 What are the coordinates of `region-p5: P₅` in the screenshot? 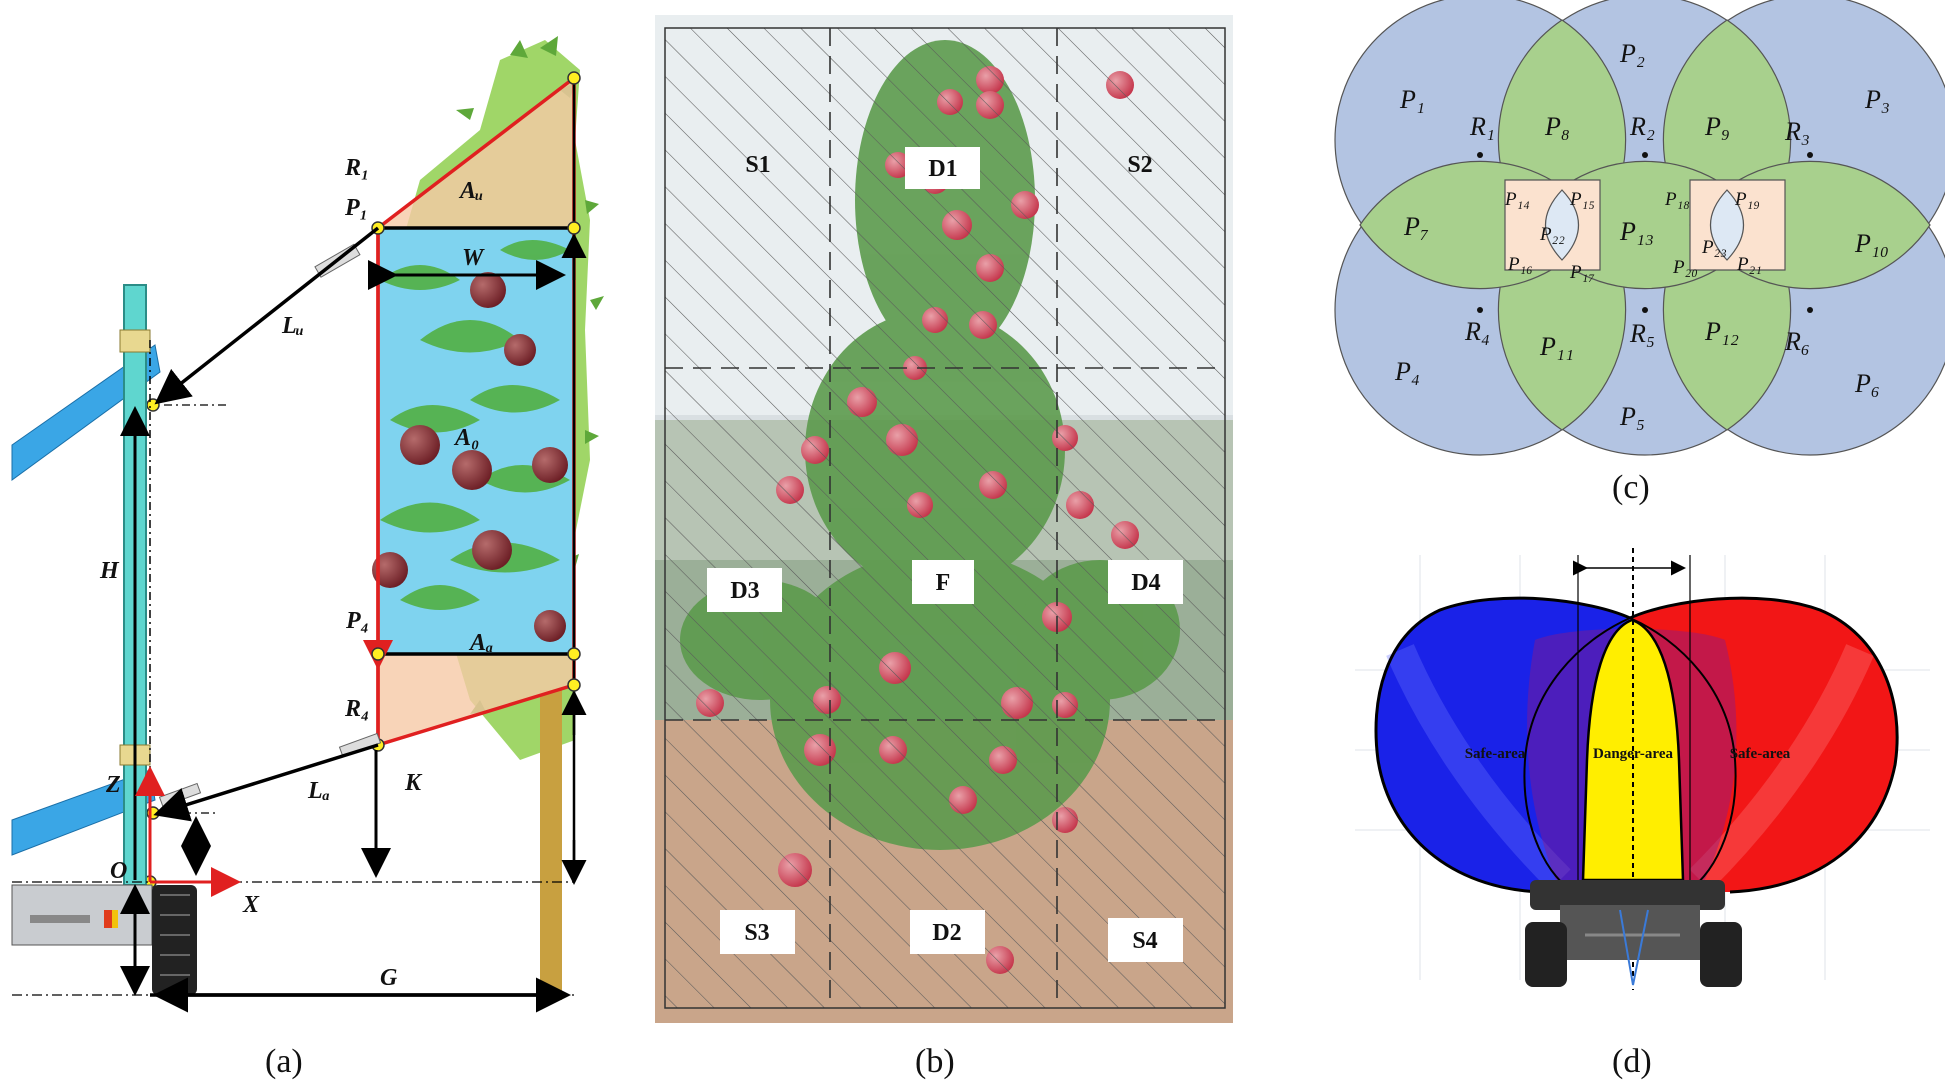 It's located at (1632, 416).